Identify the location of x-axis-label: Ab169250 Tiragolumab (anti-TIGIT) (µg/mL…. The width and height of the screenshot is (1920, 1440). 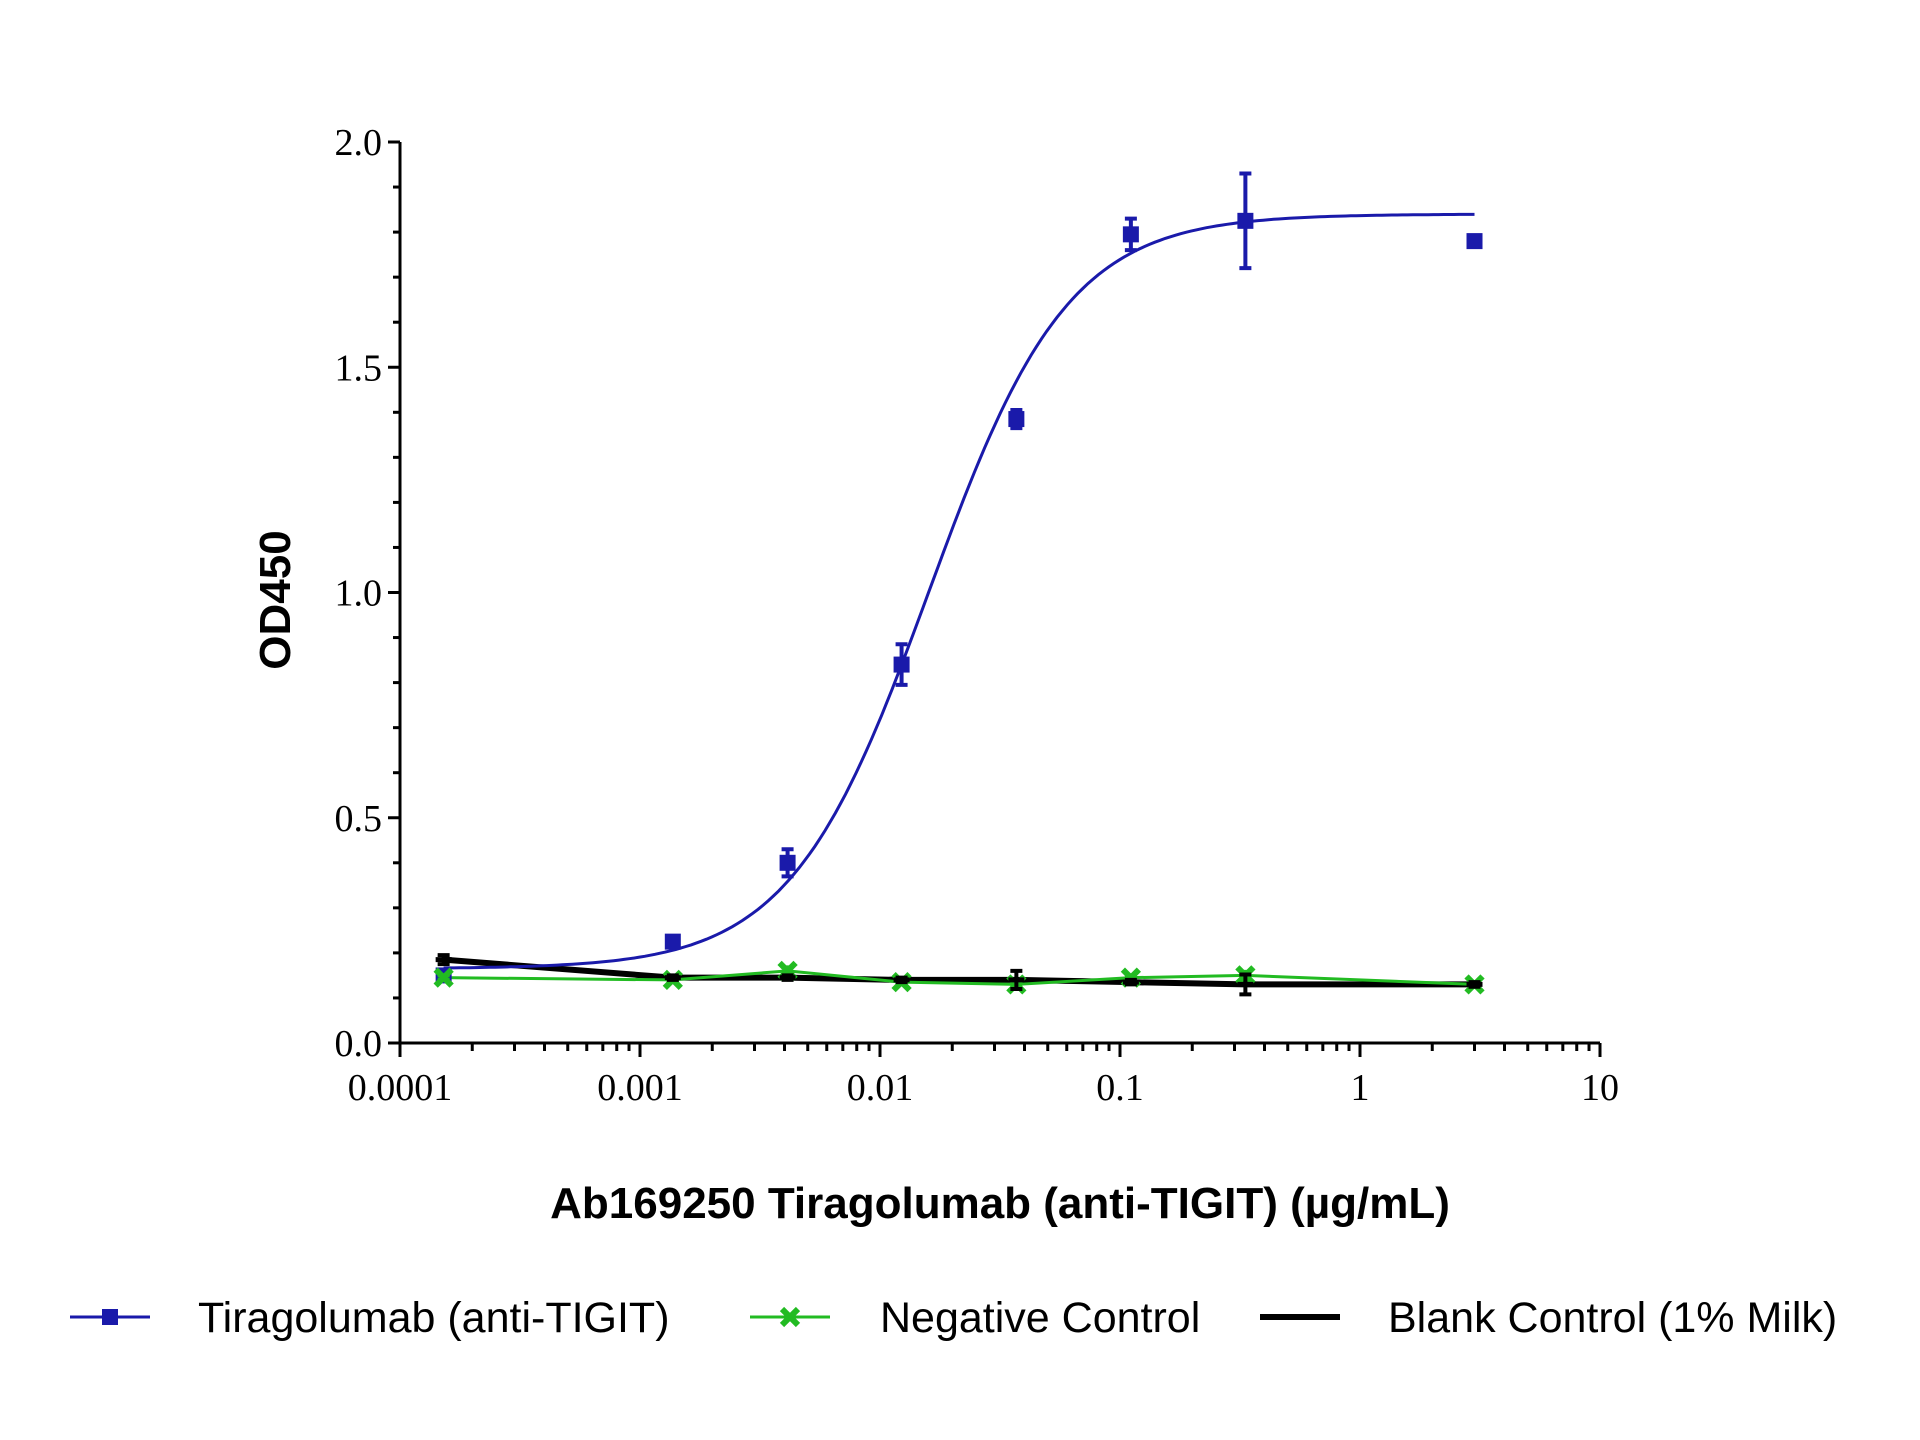
(1000, 1203).